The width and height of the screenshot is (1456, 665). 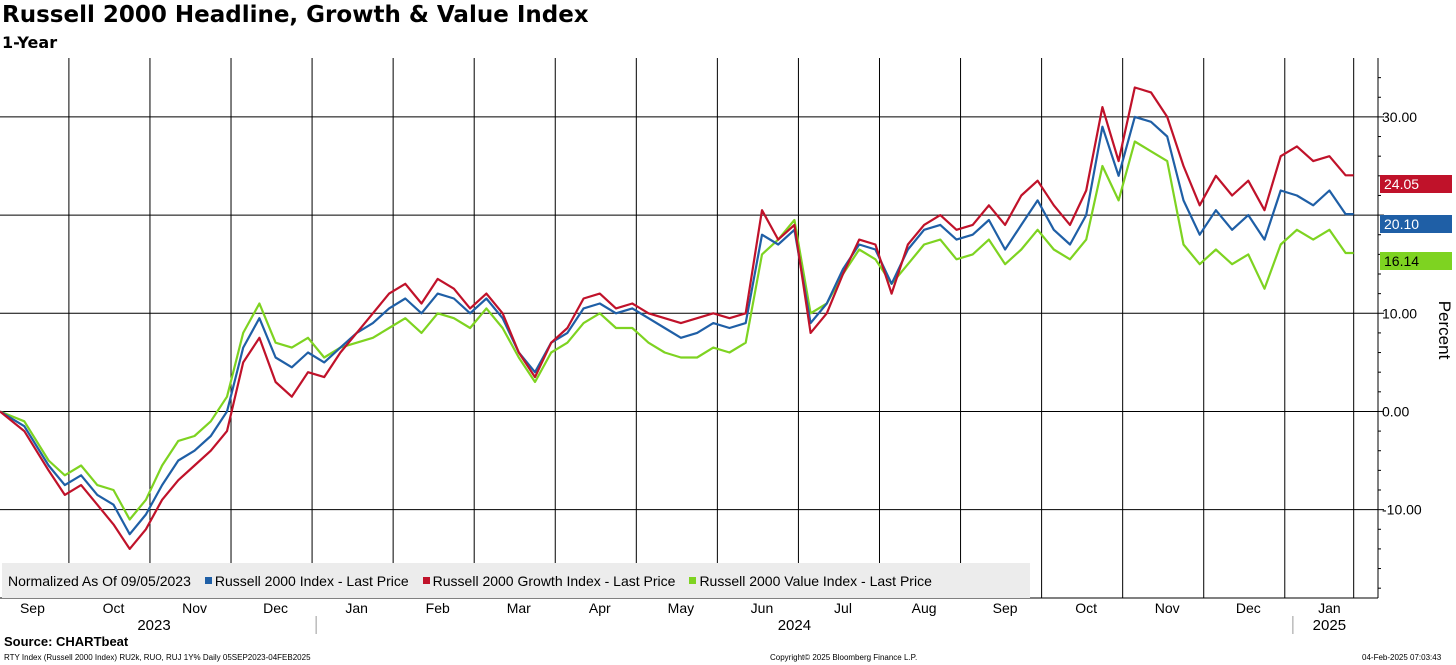 I want to click on x-year-label: 2025, so click(x=1329, y=625).